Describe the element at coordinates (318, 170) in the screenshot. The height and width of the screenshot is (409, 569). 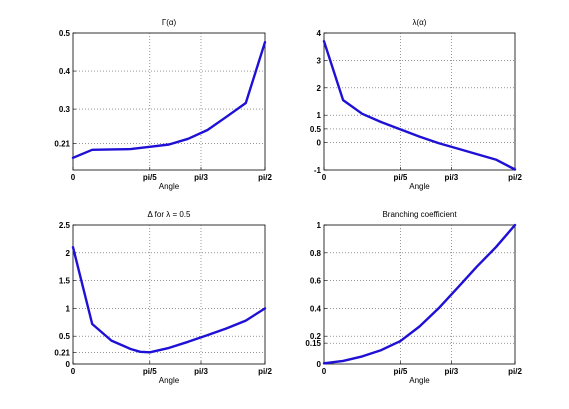
I see `y-tick-label: -1` at that location.